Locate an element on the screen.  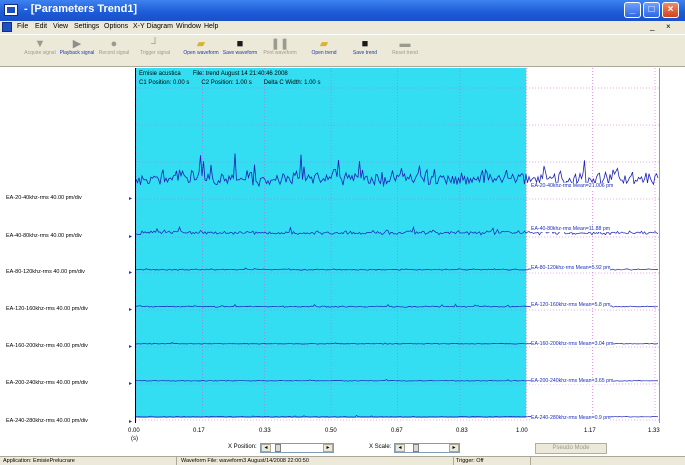
mdi-minimize-button: _ is located at coordinates (652, 26).